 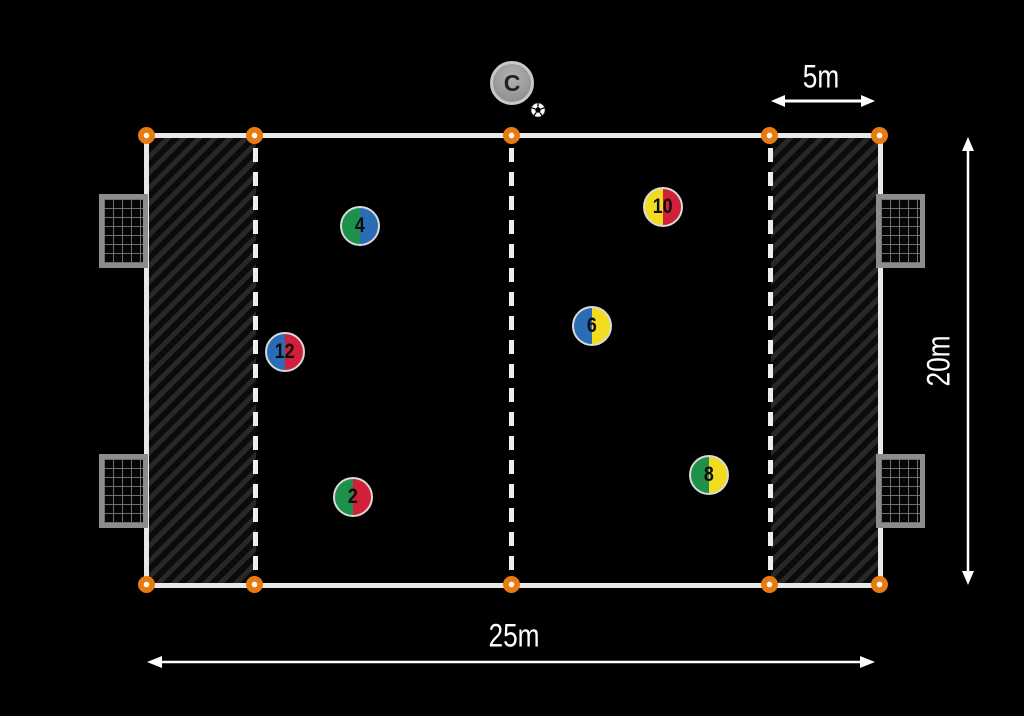 I want to click on player-number: 12, so click(x=285, y=351).